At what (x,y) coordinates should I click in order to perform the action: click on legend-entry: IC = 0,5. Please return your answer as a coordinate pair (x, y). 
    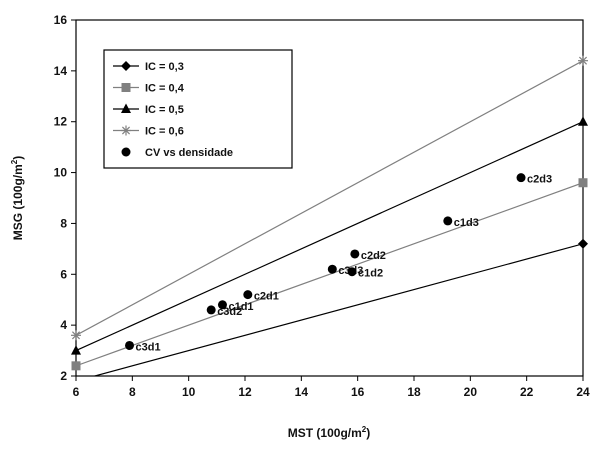
    Looking at the image, I should click on (148, 109).